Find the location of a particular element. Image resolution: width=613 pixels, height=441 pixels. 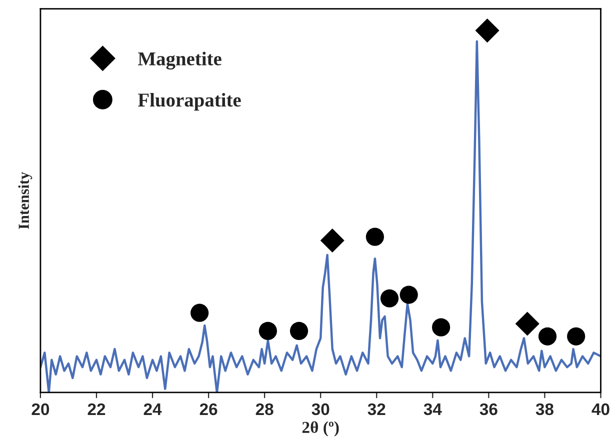

x-tick-label: 38 is located at coordinates (545, 409).